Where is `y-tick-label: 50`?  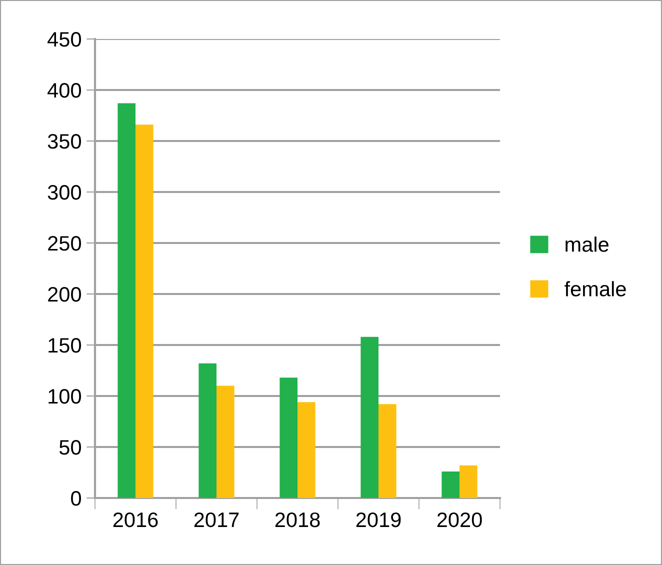 y-tick-label: 50 is located at coordinates (70, 447).